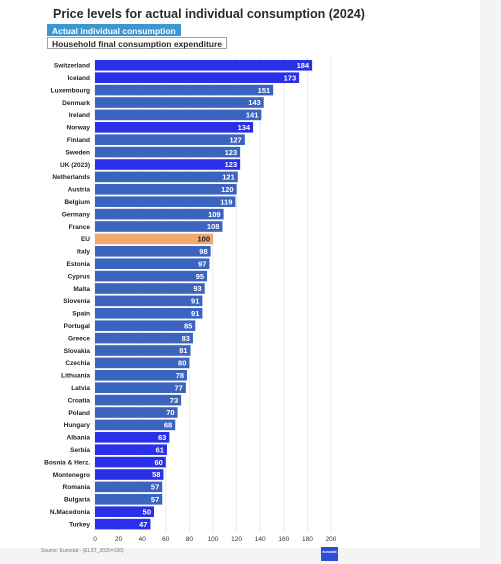 The height and width of the screenshot is (564, 501). I want to click on value-label: 120, so click(227, 189).